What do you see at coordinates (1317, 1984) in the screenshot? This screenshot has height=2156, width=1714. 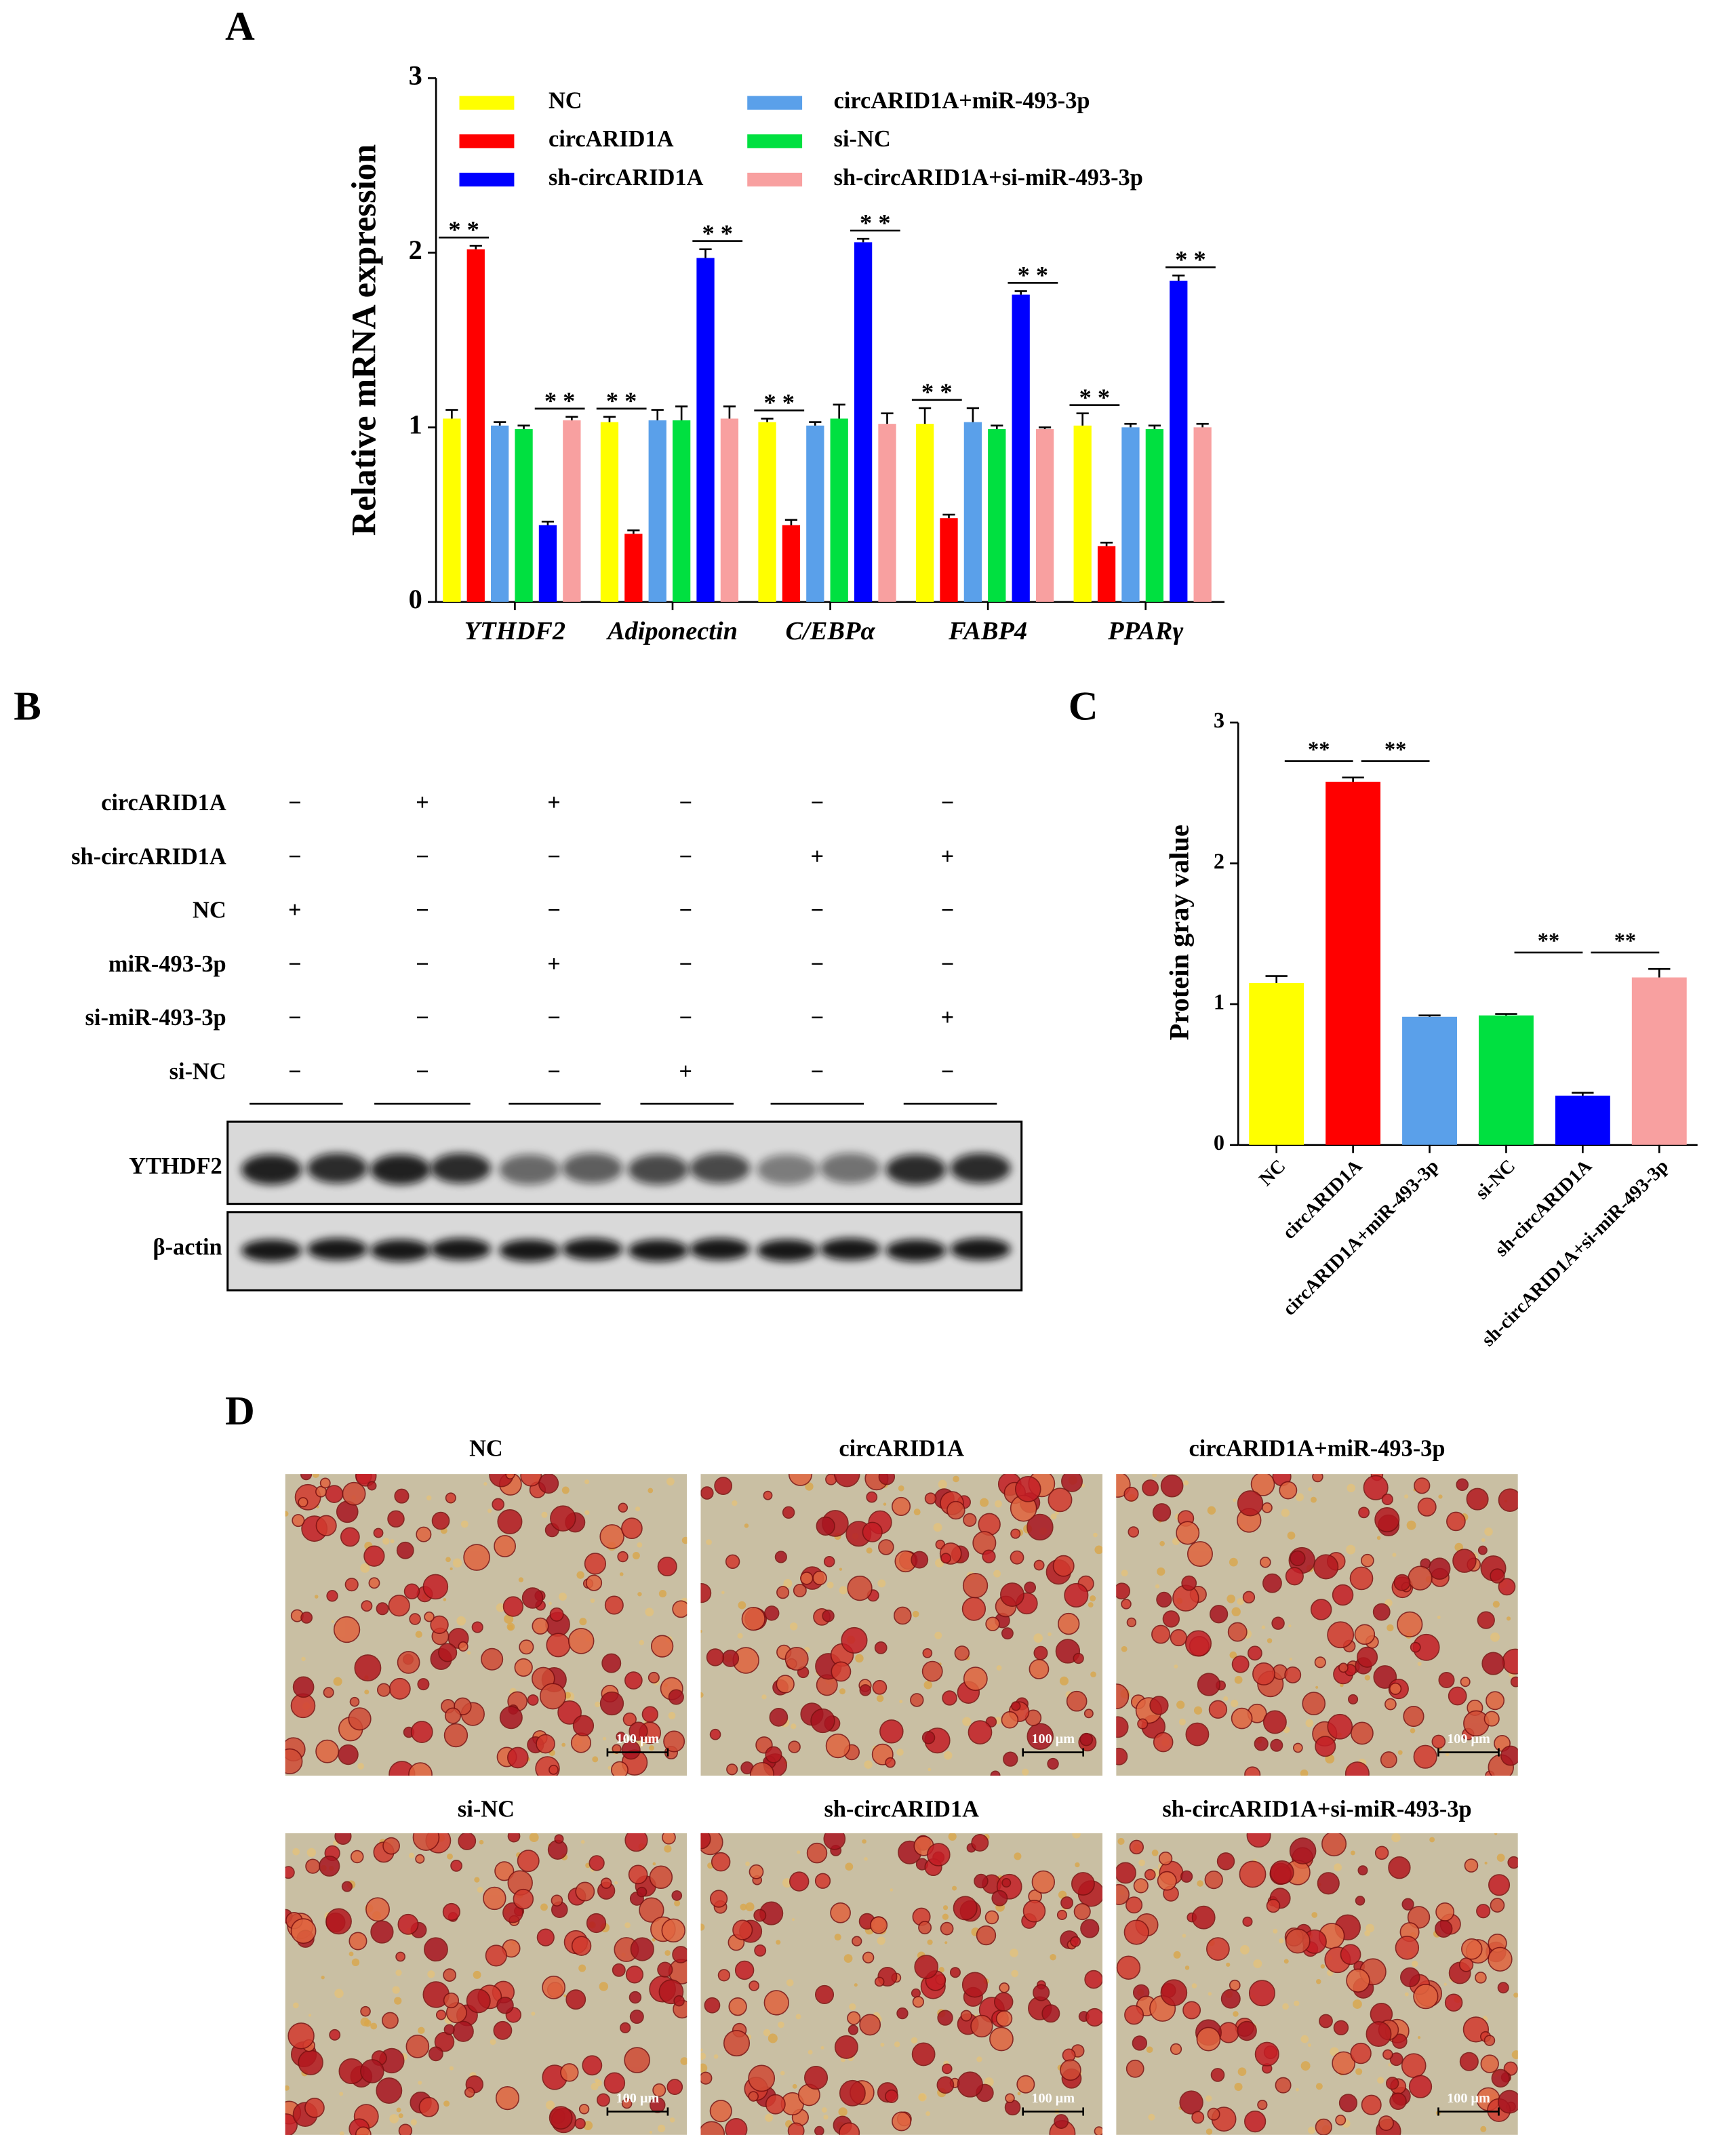 I see `micrograph` at bounding box center [1317, 1984].